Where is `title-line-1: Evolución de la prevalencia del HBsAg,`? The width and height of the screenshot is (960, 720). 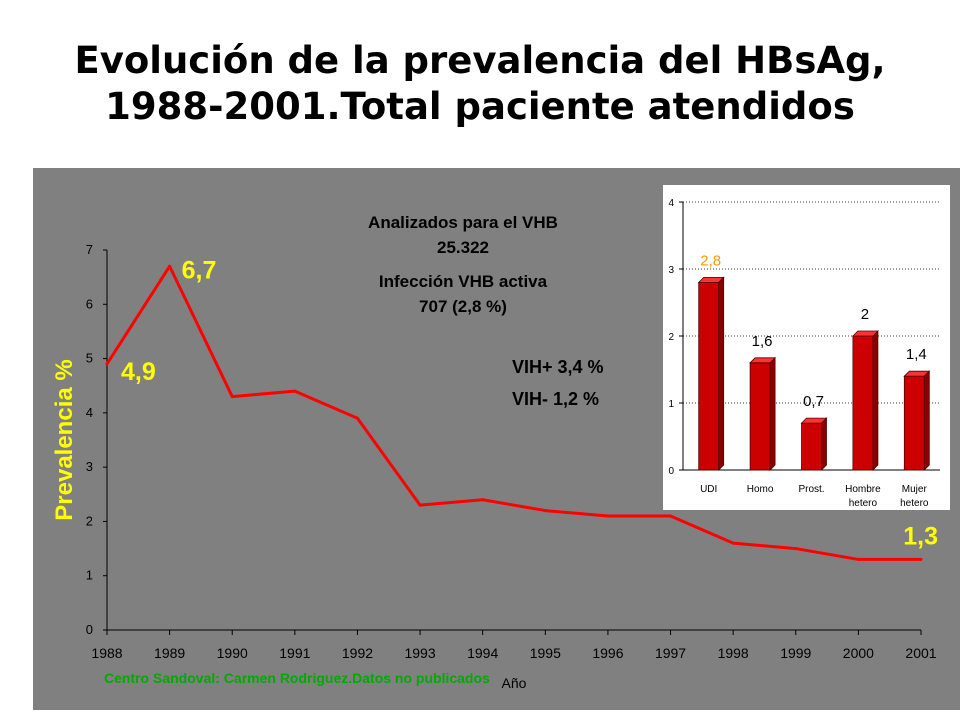
title-line-1: Evolución de la prevalencia del HBsAg, is located at coordinates (480, 60).